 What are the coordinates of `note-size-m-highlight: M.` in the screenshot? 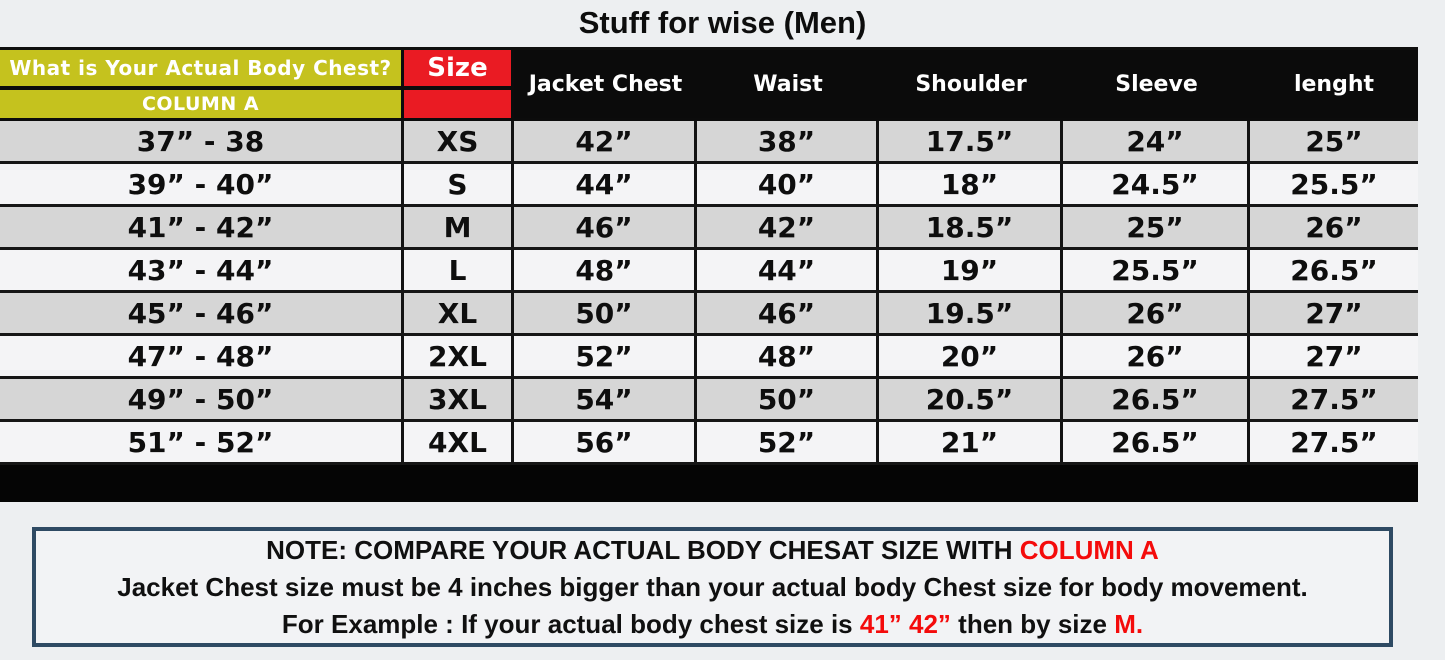 It's located at (1129, 623).